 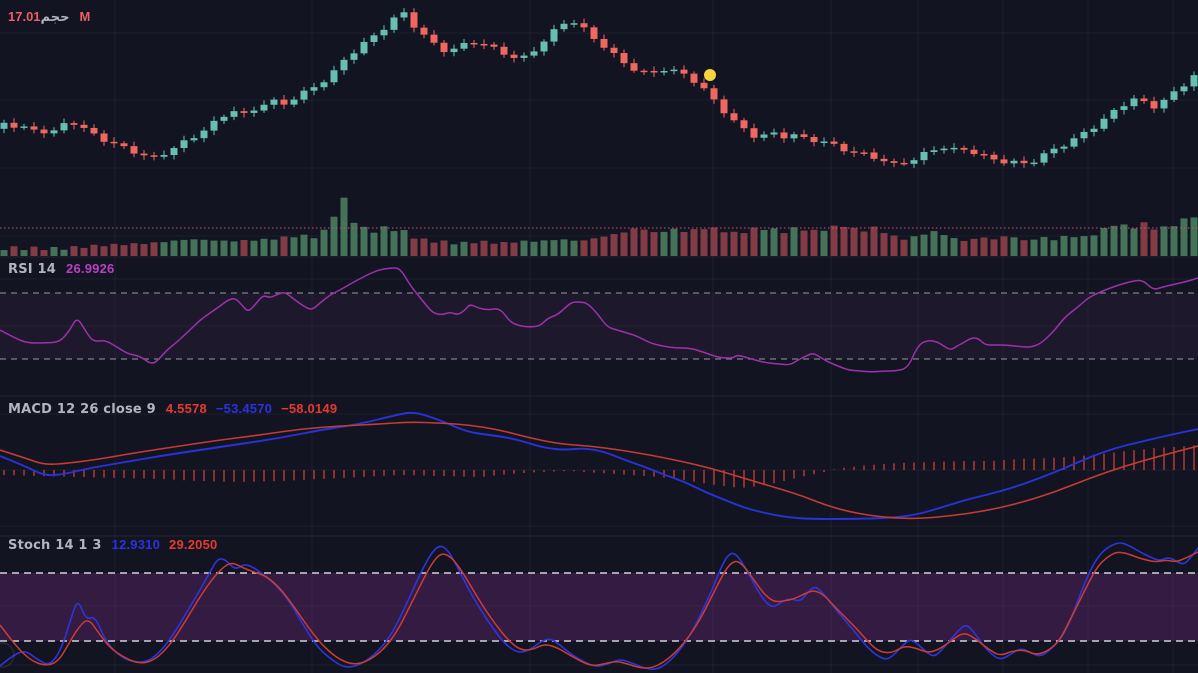 What do you see at coordinates (244, 408) in the screenshot?
I see `macd-legend-value-2: −53.4570` at bounding box center [244, 408].